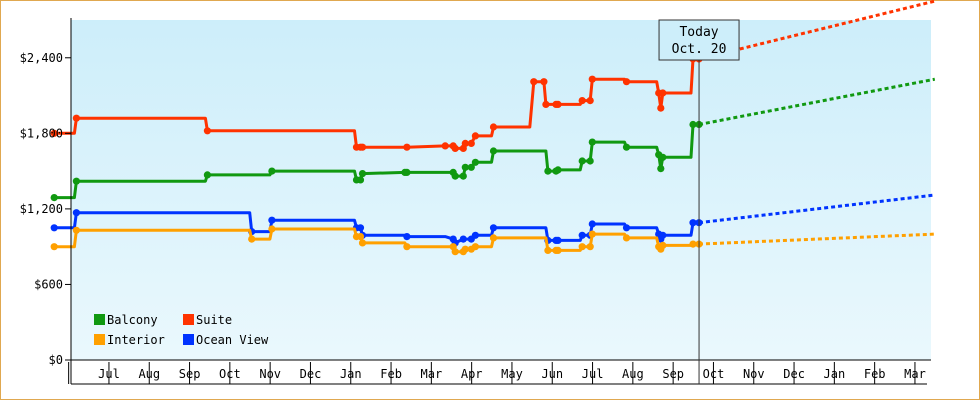  I want to click on y-tick-label: $1,800, so click(41, 133).